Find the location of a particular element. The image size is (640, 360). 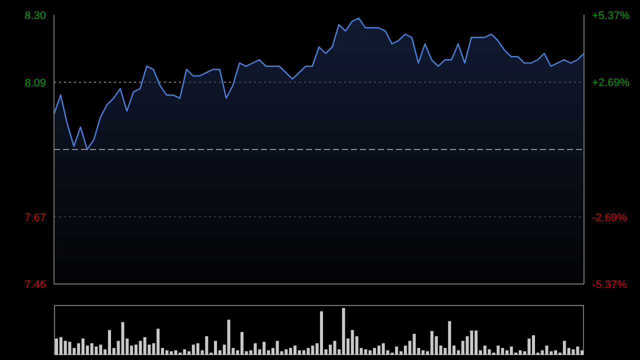

y2-tick-label: +5.37% is located at coordinates (611, 16).